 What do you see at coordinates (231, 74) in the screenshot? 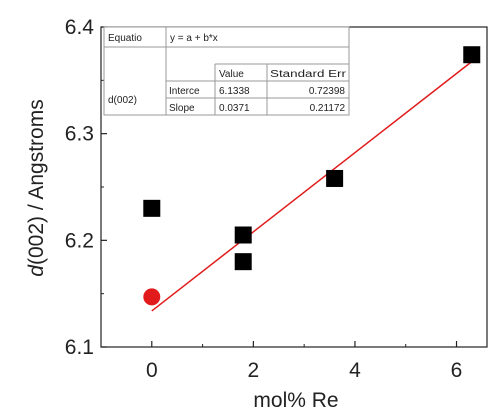
I see `fit-header-value: Value` at bounding box center [231, 74].